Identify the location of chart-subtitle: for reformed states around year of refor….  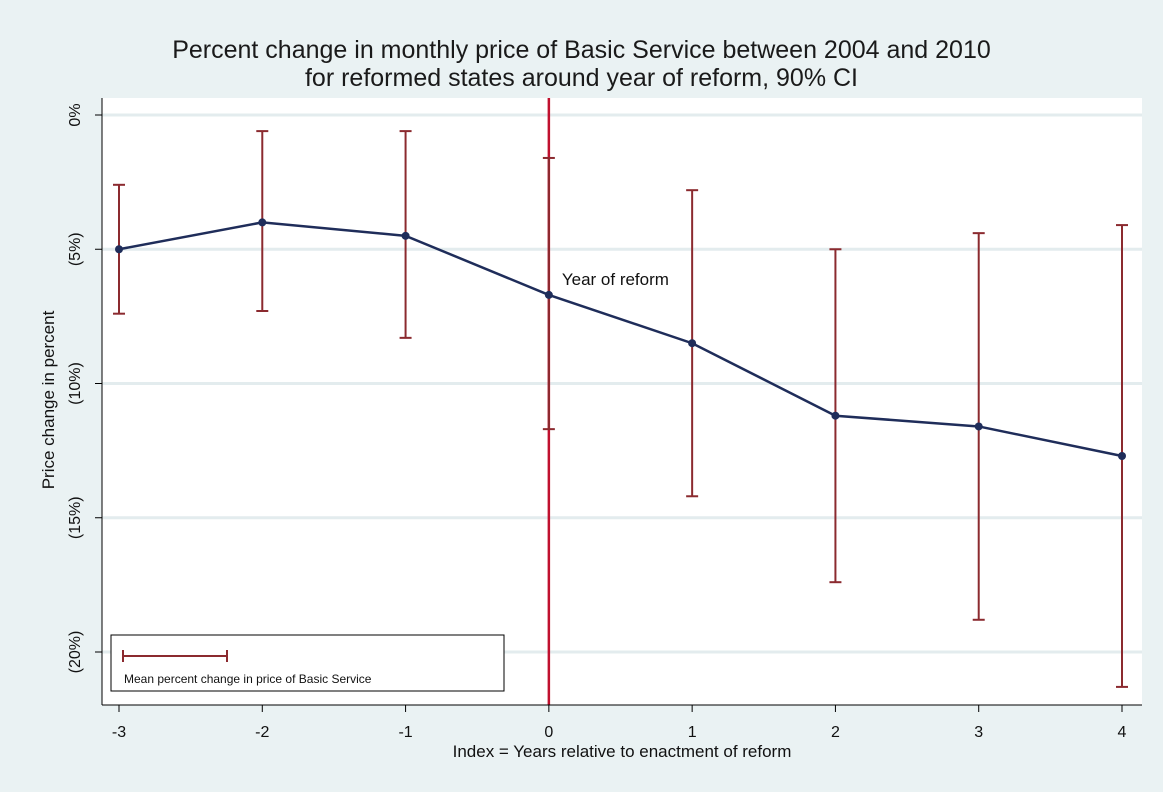
(581, 78).